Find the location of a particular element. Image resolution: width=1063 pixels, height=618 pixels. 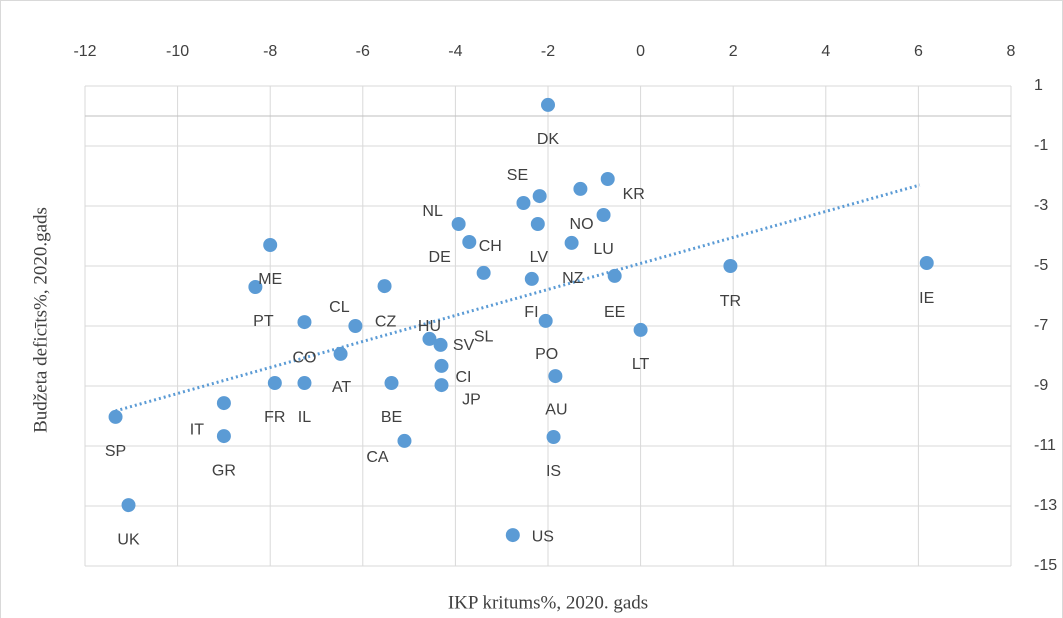

point-label: FR is located at coordinates (274, 417).